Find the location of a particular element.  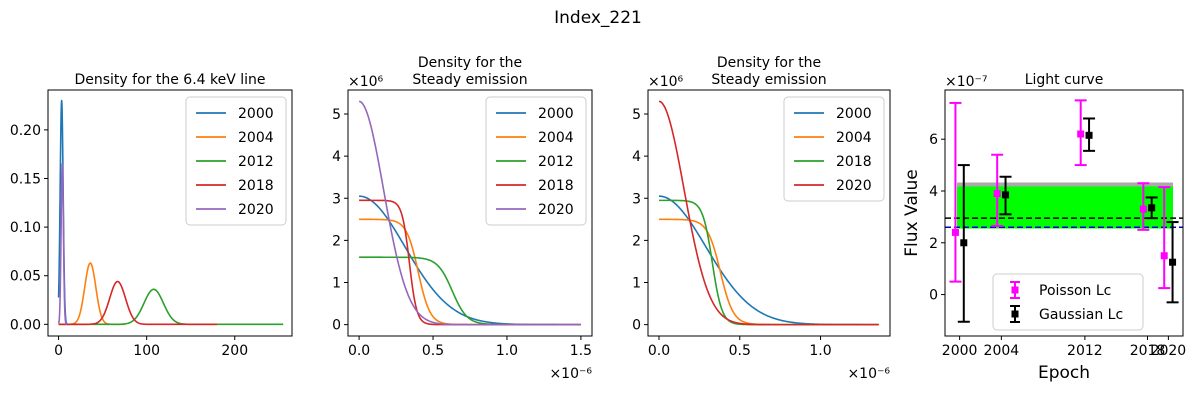

legend-label: 2000 is located at coordinates (854, 114).